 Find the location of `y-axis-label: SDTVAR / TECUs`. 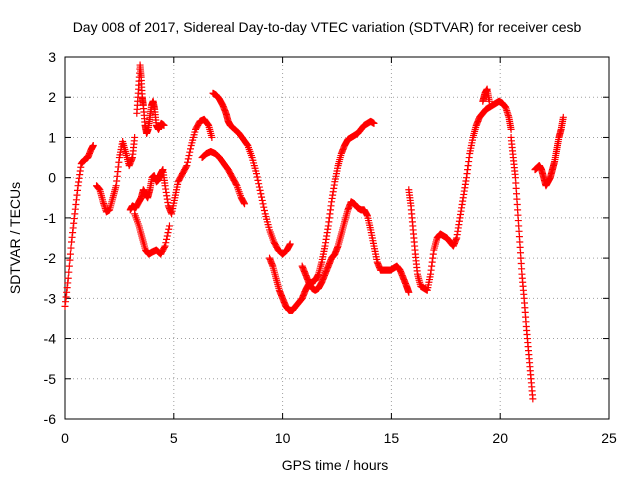

y-axis-label: SDTVAR / TECUs is located at coordinates (15, 238).